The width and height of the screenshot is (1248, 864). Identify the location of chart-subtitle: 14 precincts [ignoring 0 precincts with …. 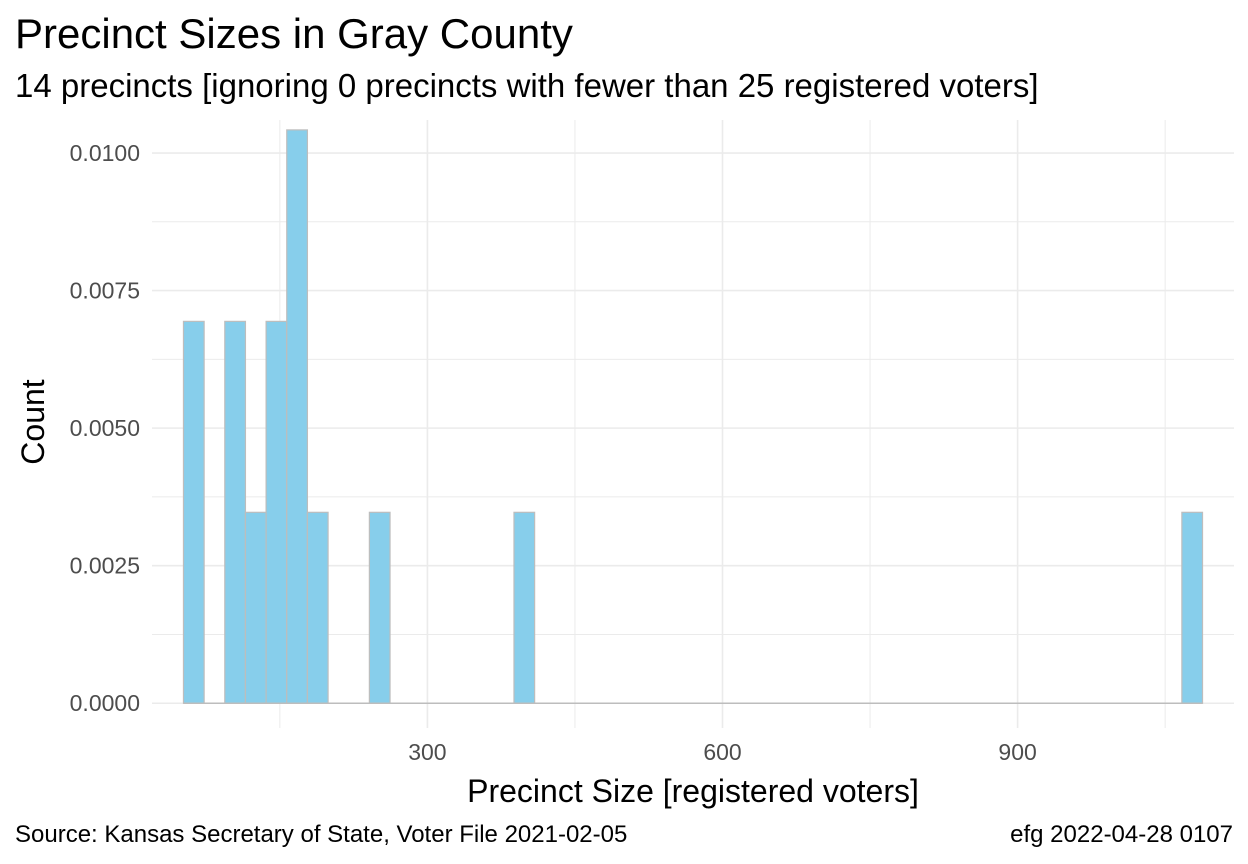
(527, 85).